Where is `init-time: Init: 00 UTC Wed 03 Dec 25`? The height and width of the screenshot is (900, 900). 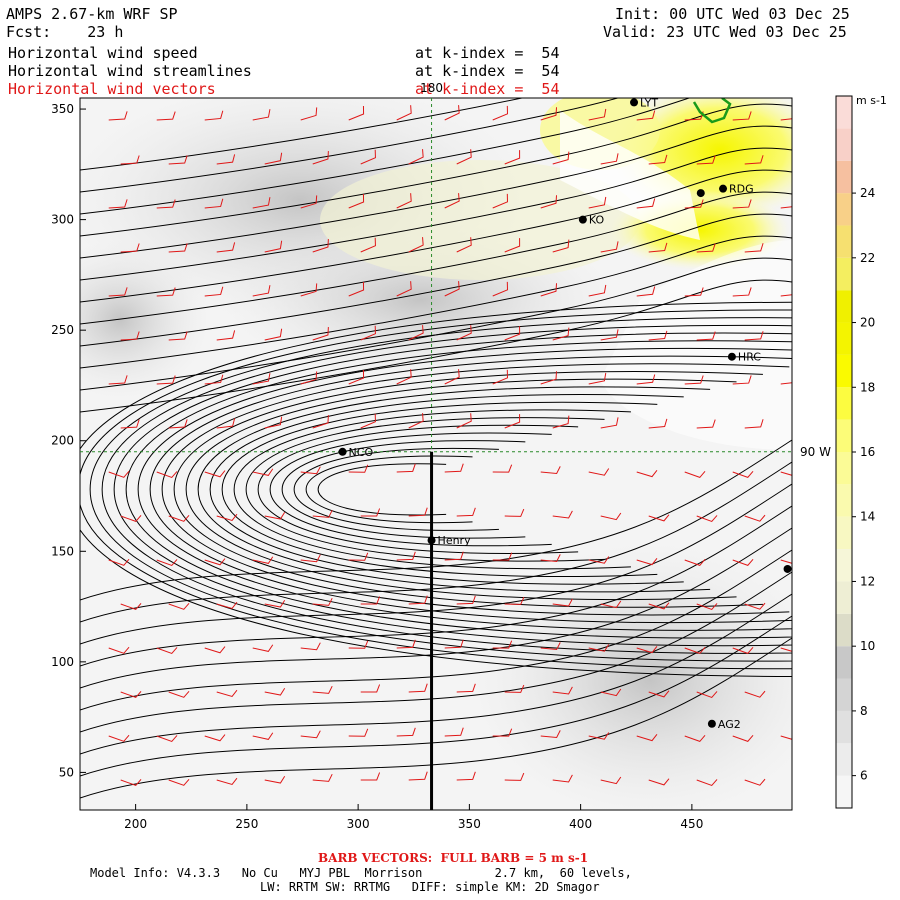 init-time: Init: 00 UTC Wed 03 Dec 25 is located at coordinates (732, 14).